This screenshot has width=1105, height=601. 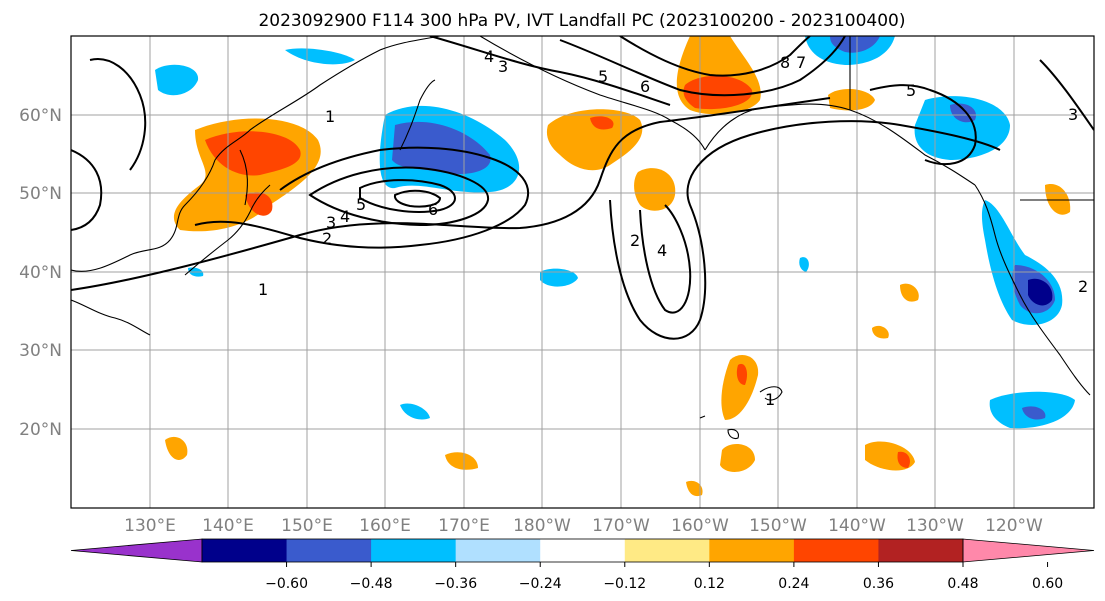 What do you see at coordinates (243, 177) in the screenshot?
I see `sakhalin-coast` at bounding box center [243, 177].